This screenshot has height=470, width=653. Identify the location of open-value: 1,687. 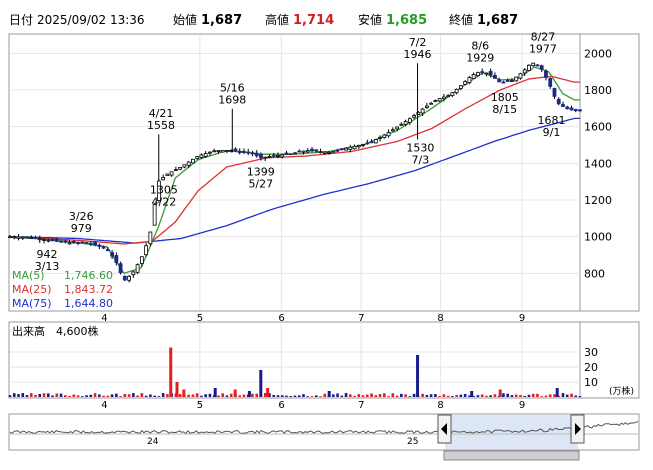
(221, 20).